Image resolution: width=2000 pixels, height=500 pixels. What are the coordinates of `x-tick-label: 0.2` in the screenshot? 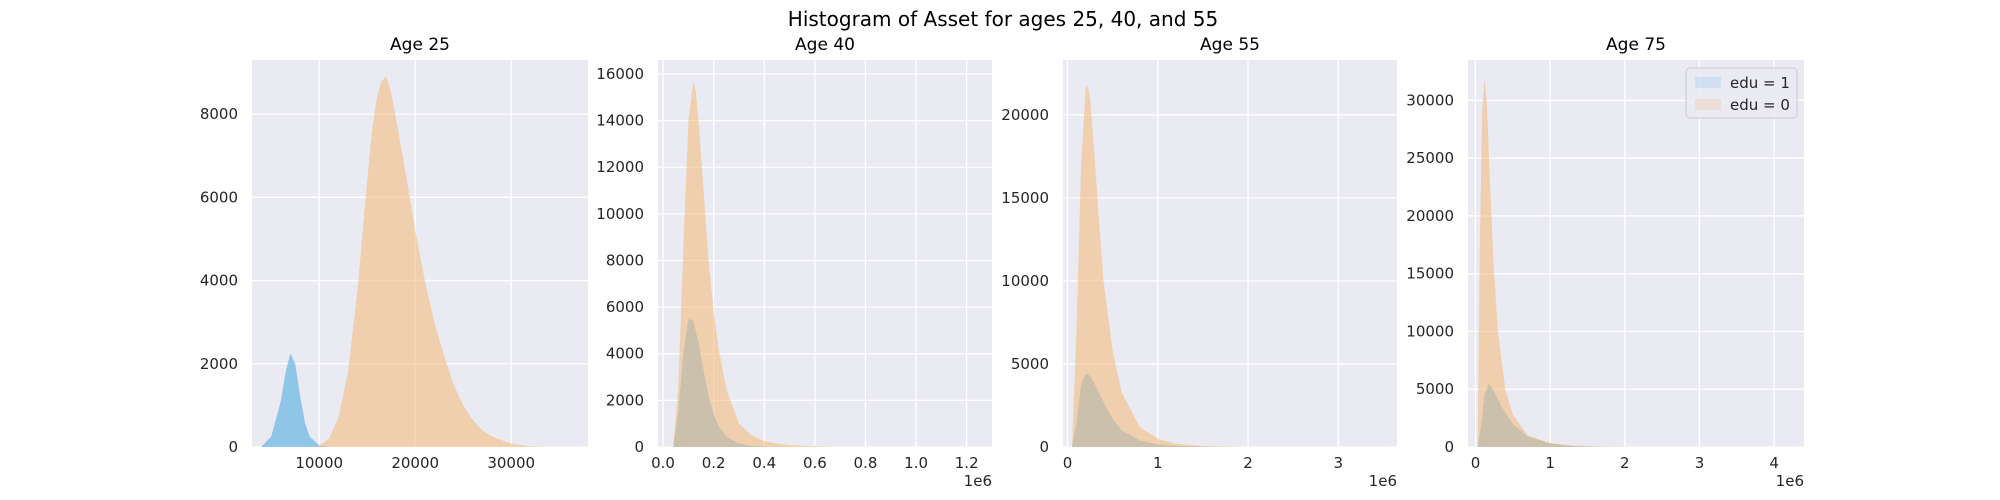 It's located at (714, 463).